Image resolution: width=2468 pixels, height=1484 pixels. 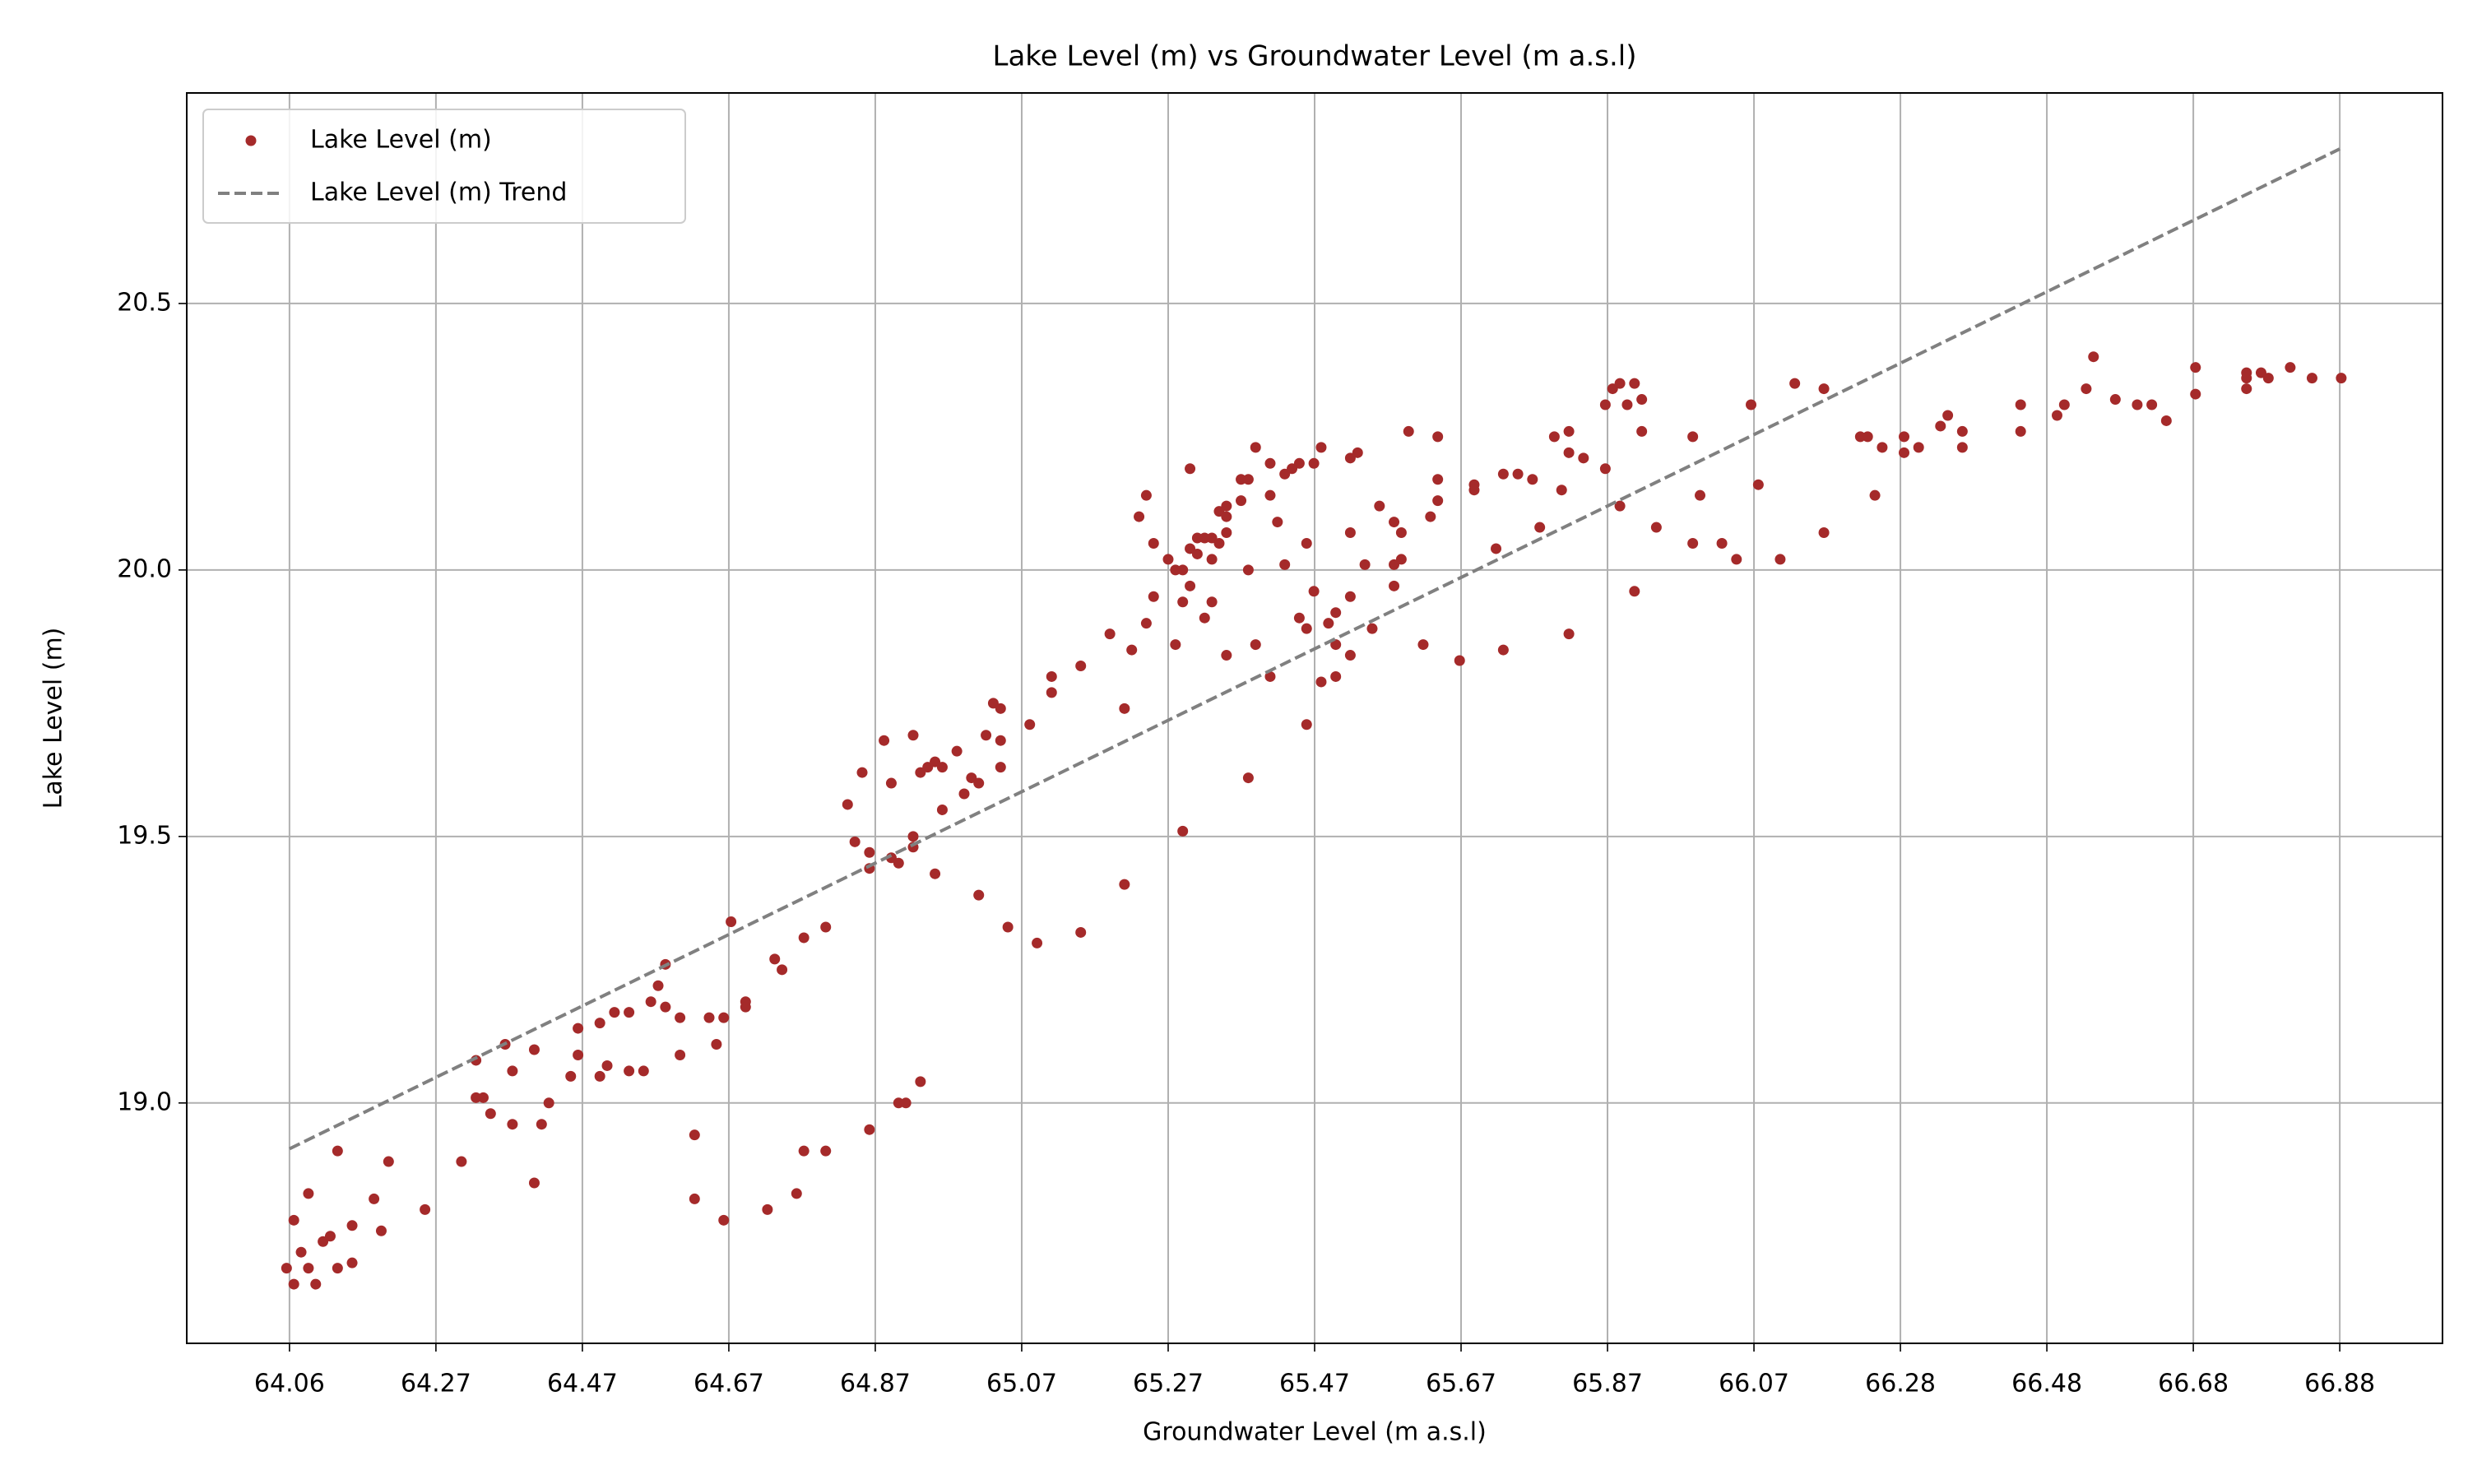 What do you see at coordinates (436, 1384) in the screenshot?
I see `x-tick-label: 64.27` at bounding box center [436, 1384].